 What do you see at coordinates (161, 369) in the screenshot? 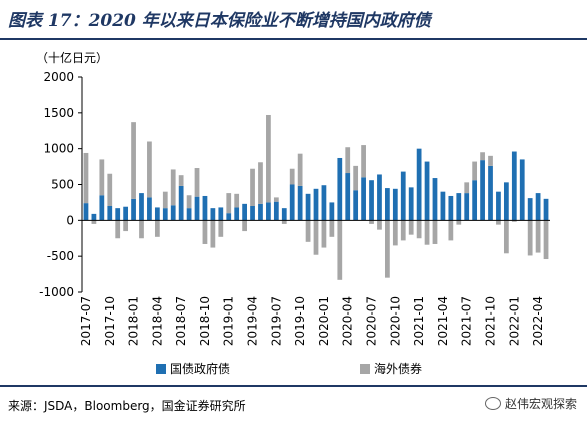
I see `legend-swatch` at bounding box center [161, 369].